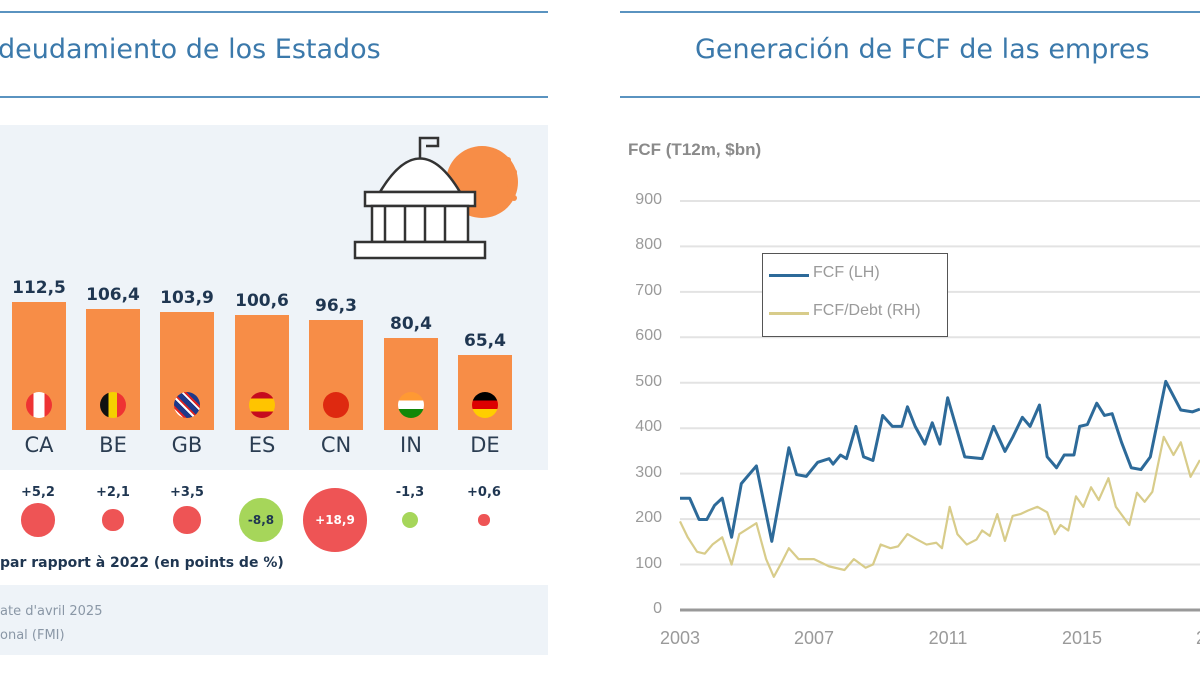 Image resolution: width=1200 pixels, height=700 pixels. I want to click on bar-value-label: 96,3, so click(336, 306).